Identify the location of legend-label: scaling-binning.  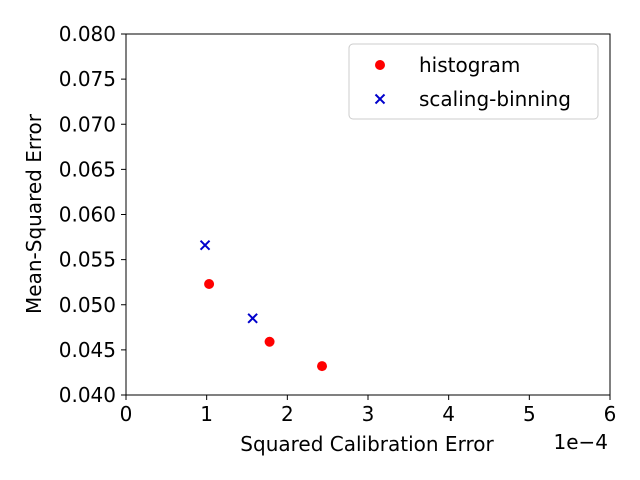
(495, 99).